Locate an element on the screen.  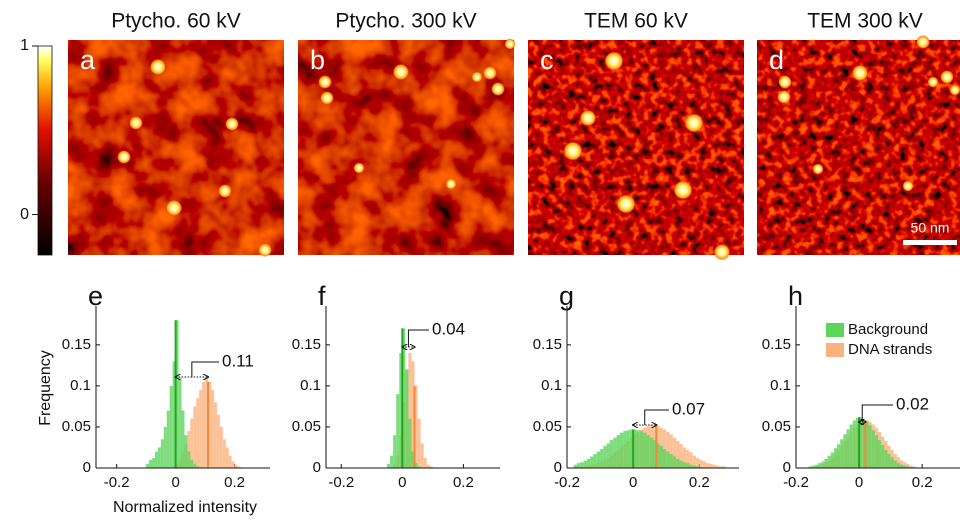
x-tick-label: 0 is located at coordinates (859, 482).